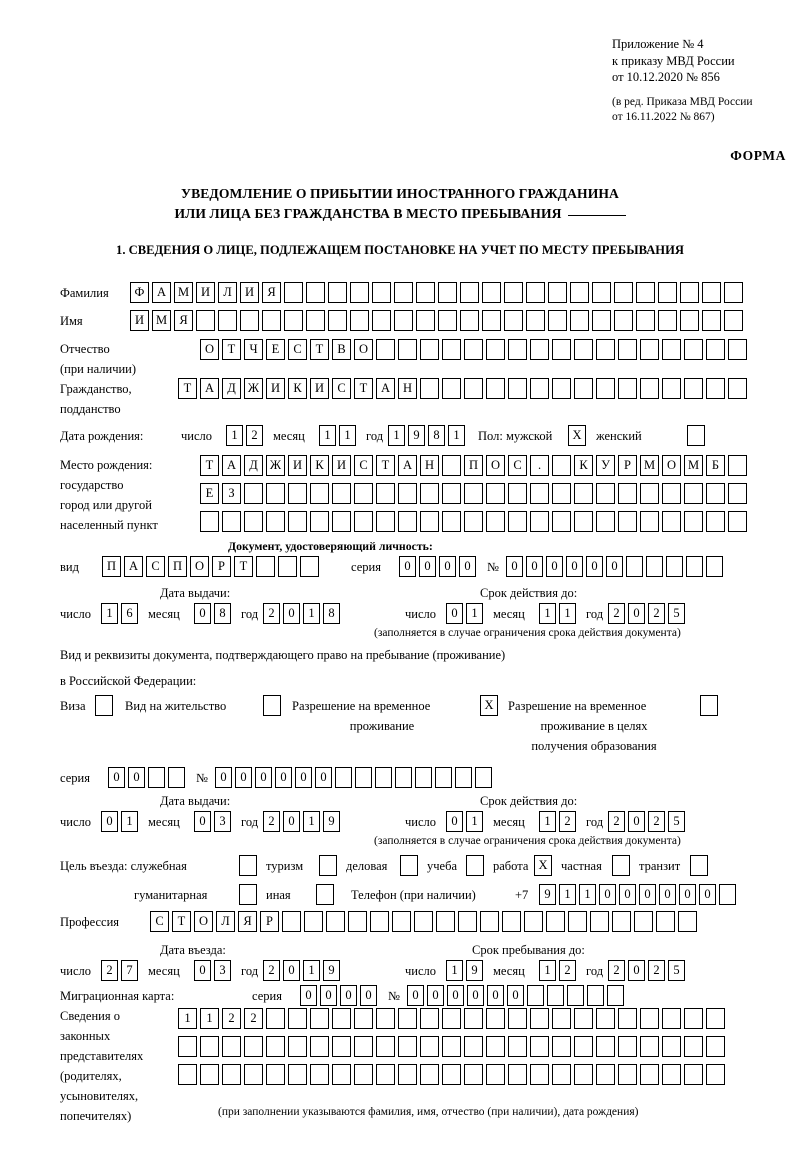 This screenshot has height=1163, width=800. I want to click on char-cell: П, so click(111, 566).